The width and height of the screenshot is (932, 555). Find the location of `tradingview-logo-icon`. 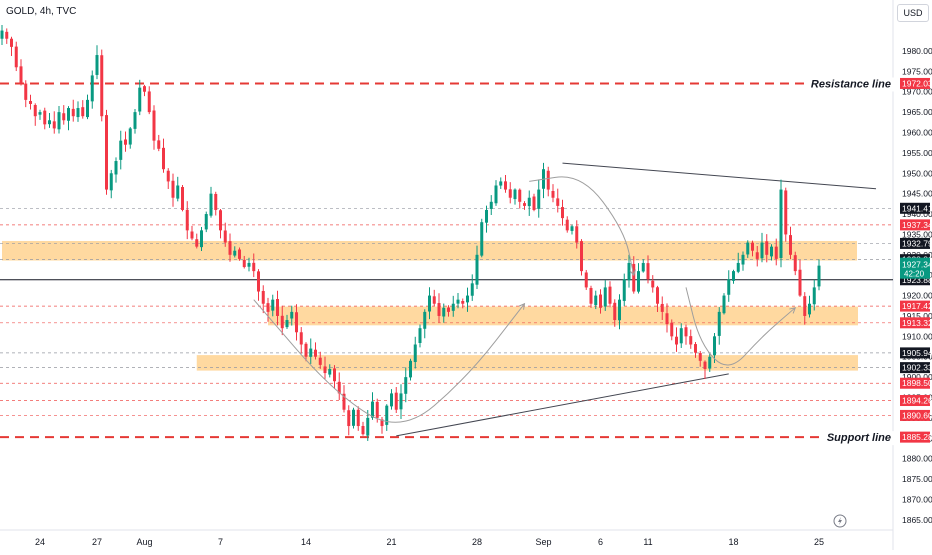

tradingview-logo-icon is located at coordinates (840, 521).